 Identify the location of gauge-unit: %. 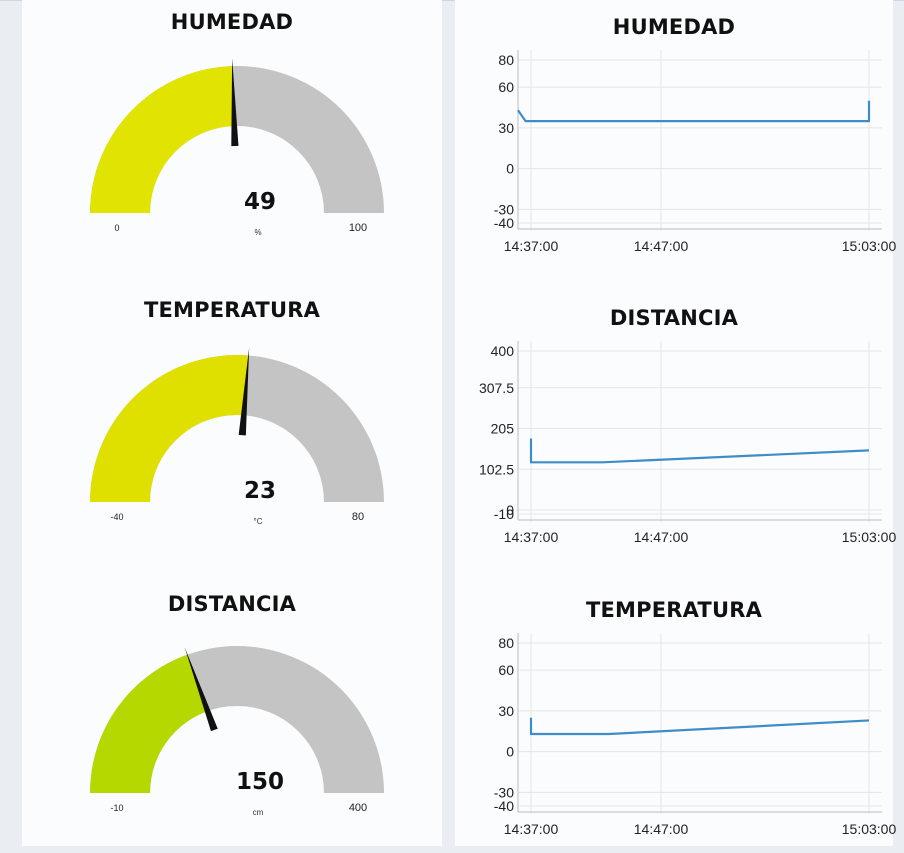
(257, 232).